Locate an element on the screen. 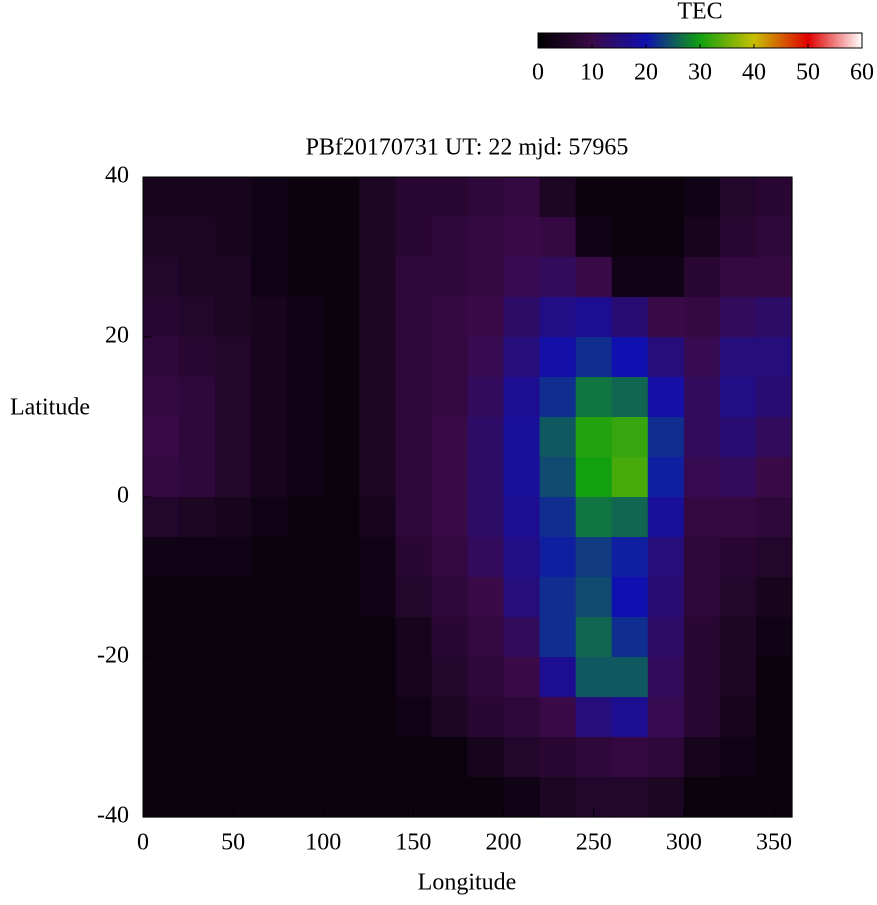 The image size is (877, 905). x-tick-label: 0 is located at coordinates (143, 843).